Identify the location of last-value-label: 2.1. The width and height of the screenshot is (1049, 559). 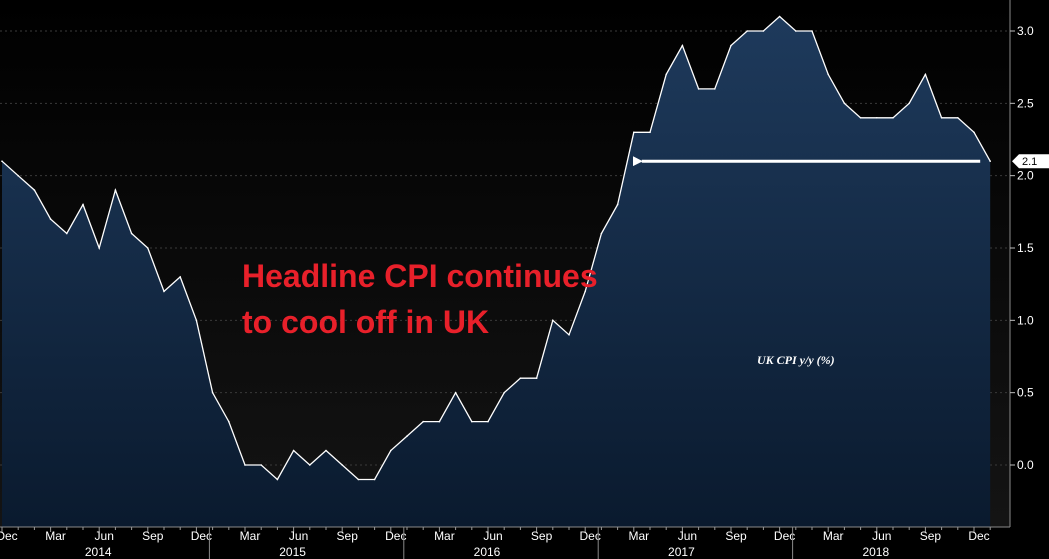
(1029, 162).